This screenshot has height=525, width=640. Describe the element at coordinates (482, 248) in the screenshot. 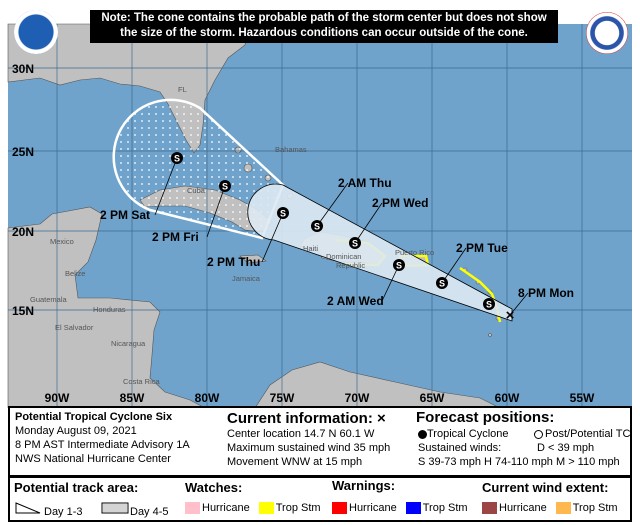

I see `forecast-time-label: 2 PM Tue` at that location.